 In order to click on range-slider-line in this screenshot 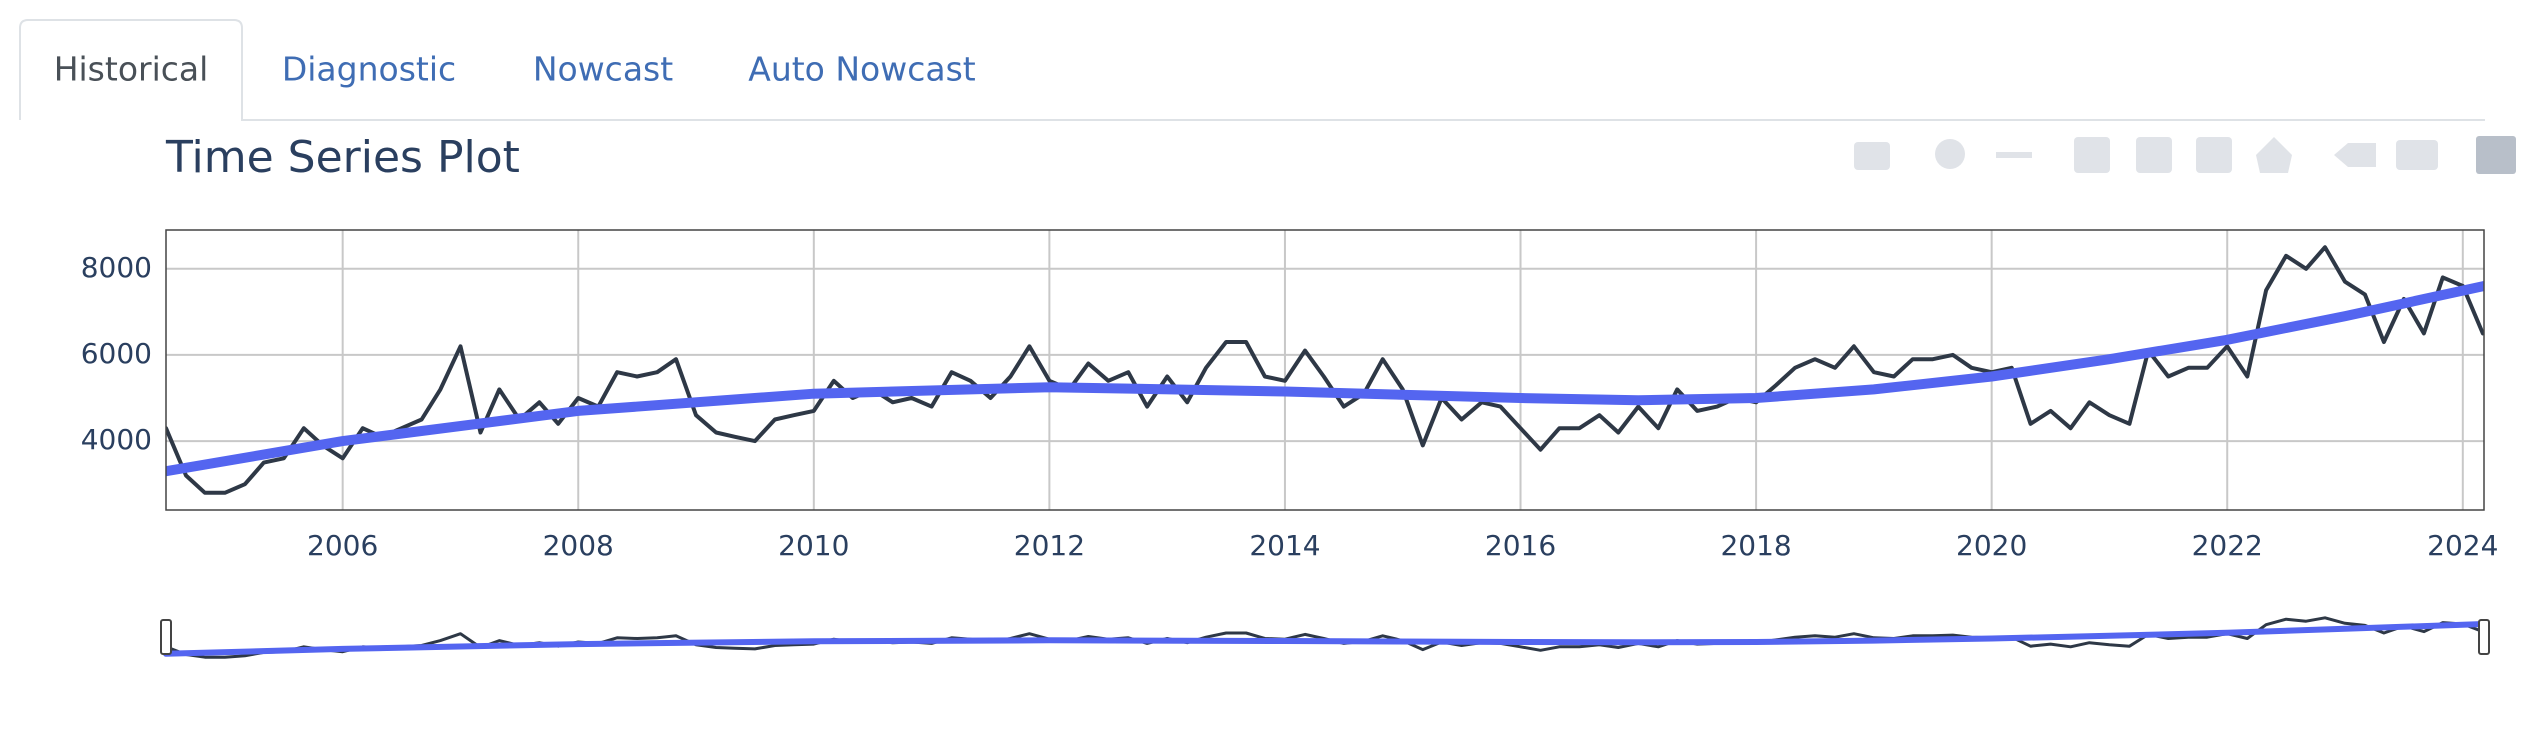, I will do `click(1325, 639)`.